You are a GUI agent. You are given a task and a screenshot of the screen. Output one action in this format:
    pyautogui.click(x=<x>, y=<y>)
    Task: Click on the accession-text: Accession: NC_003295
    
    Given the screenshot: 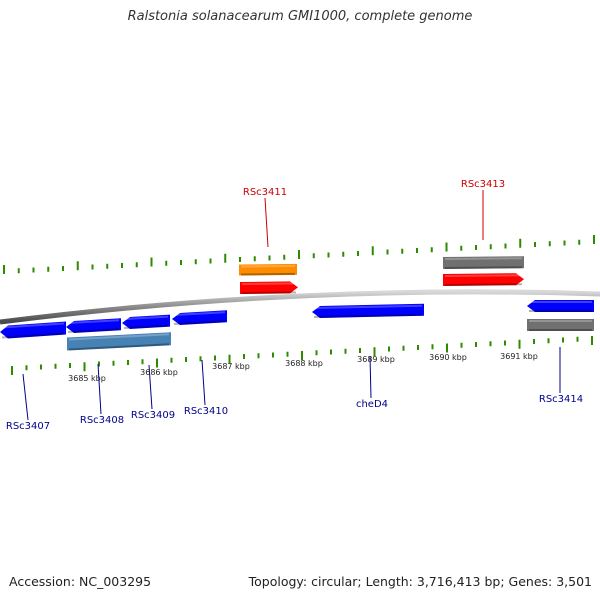 What is the action you would take?
    pyautogui.click(x=80, y=581)
    